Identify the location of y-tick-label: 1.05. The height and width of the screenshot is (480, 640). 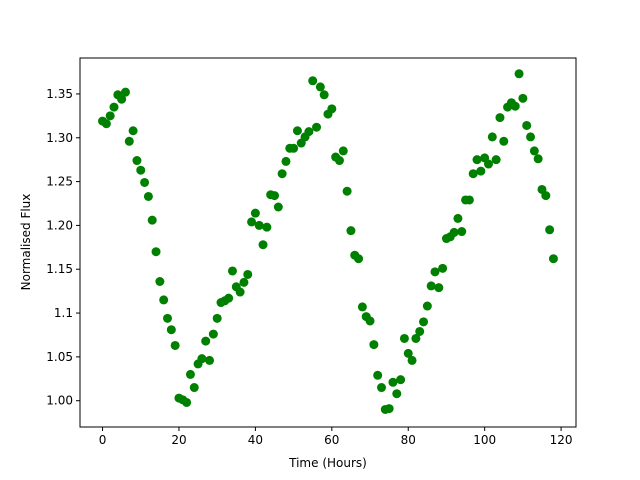
(59, 357).